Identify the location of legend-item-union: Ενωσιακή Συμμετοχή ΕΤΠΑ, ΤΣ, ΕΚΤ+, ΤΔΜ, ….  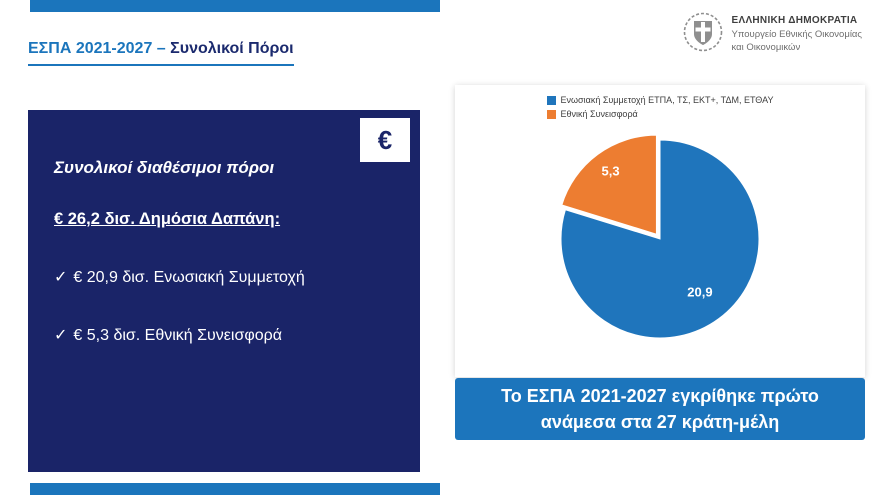
(660, 100).